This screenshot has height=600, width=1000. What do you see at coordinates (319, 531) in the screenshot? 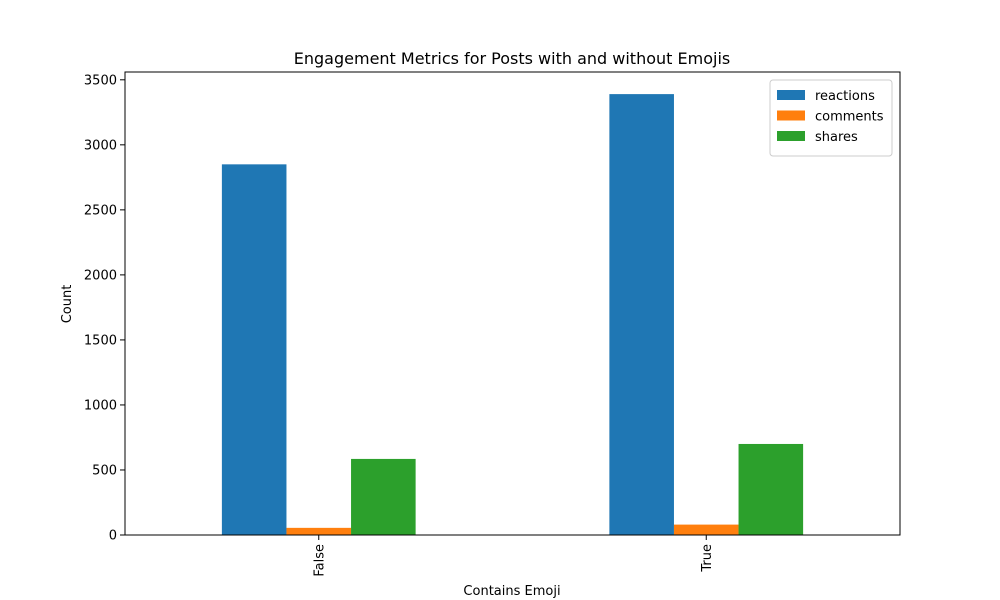
I see `bar-comments-false` at bounding box center [319, 531].